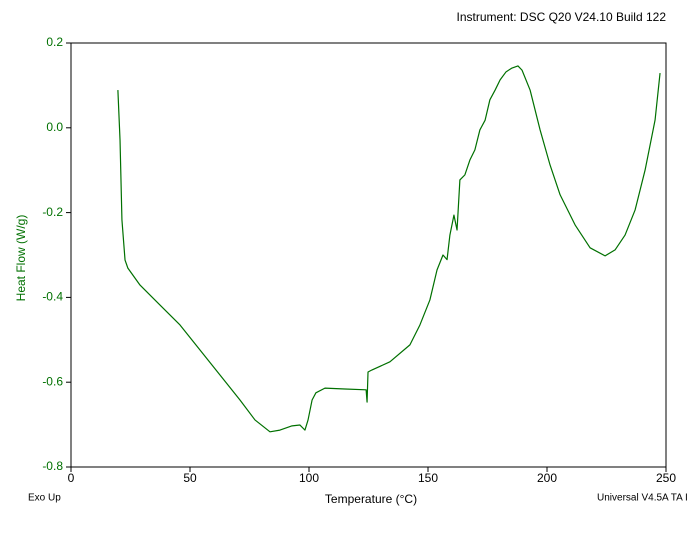 The height and width of the screenshot is (533, 688). What do you see at coordinates (562, 17) in the screenshot?
I see `chart-title: Instrument: DSC Q20 V24.10 Build 122` at bounding box center [562, 17].